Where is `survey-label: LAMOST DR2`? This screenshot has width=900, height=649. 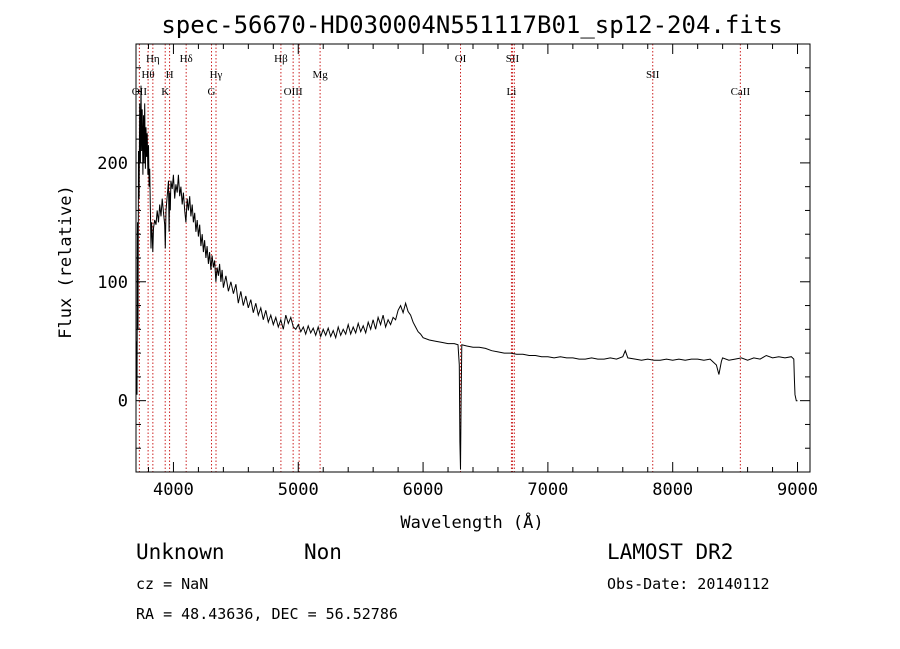
survey-label: LAMOST DR2 is located at coordinates (670, 552).